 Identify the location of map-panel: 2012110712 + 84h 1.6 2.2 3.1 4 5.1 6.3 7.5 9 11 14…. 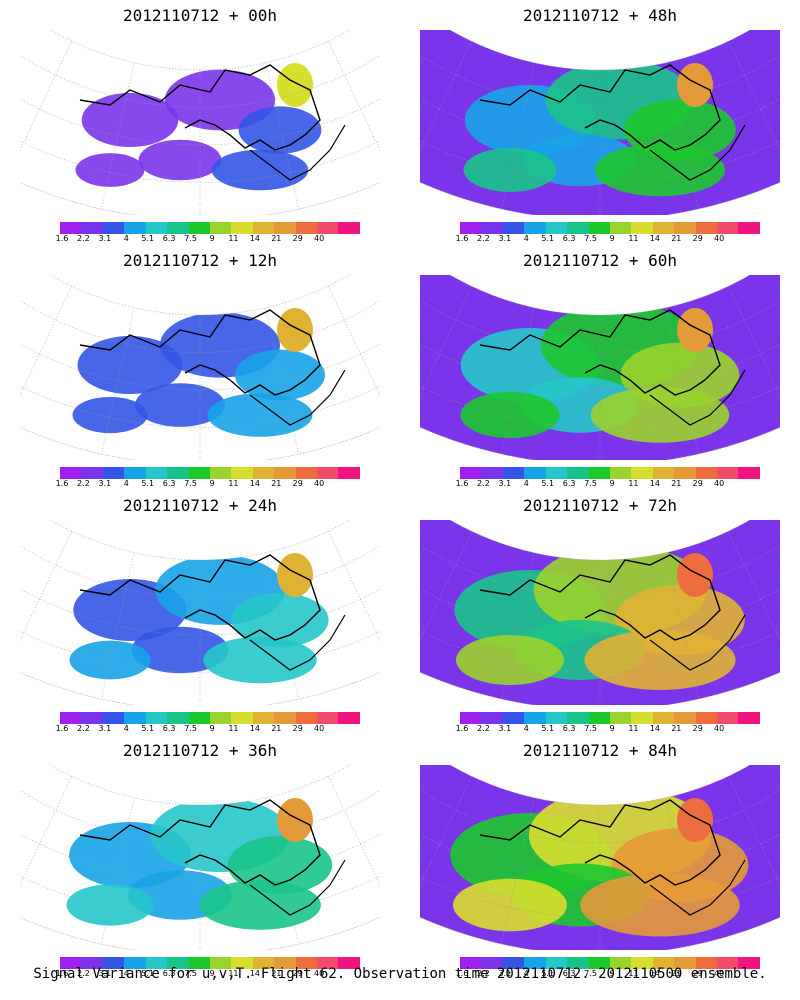
(600, 857).